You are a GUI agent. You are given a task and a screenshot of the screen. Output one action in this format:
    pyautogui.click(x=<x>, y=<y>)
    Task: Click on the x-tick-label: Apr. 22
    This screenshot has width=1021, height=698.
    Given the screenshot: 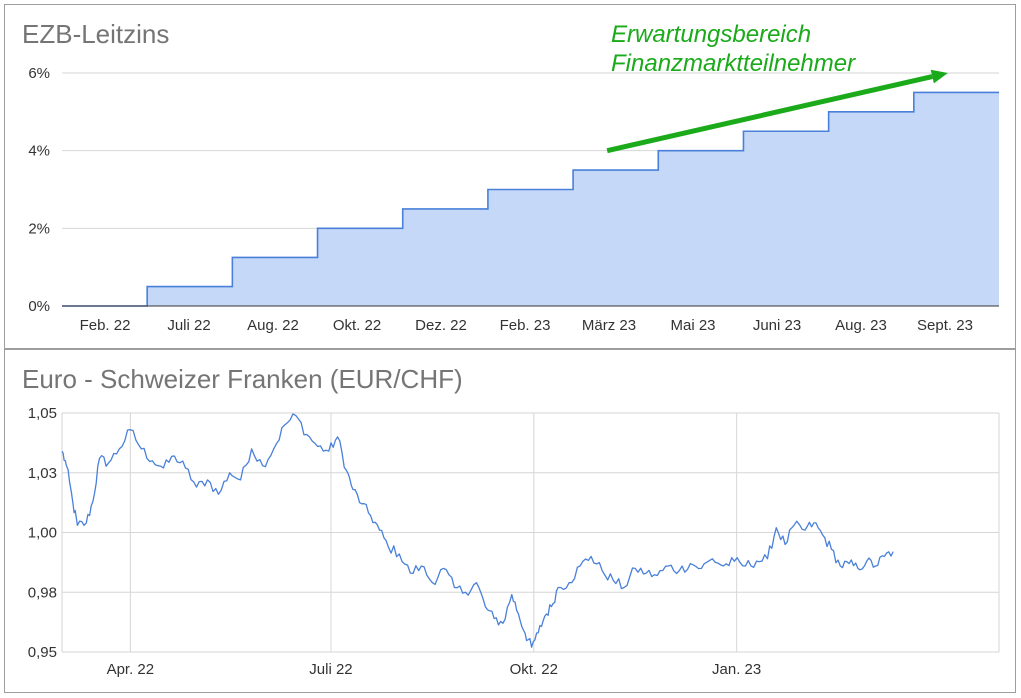 What is the action you would take?
    pyautogui.click(x=131, y=669)
    